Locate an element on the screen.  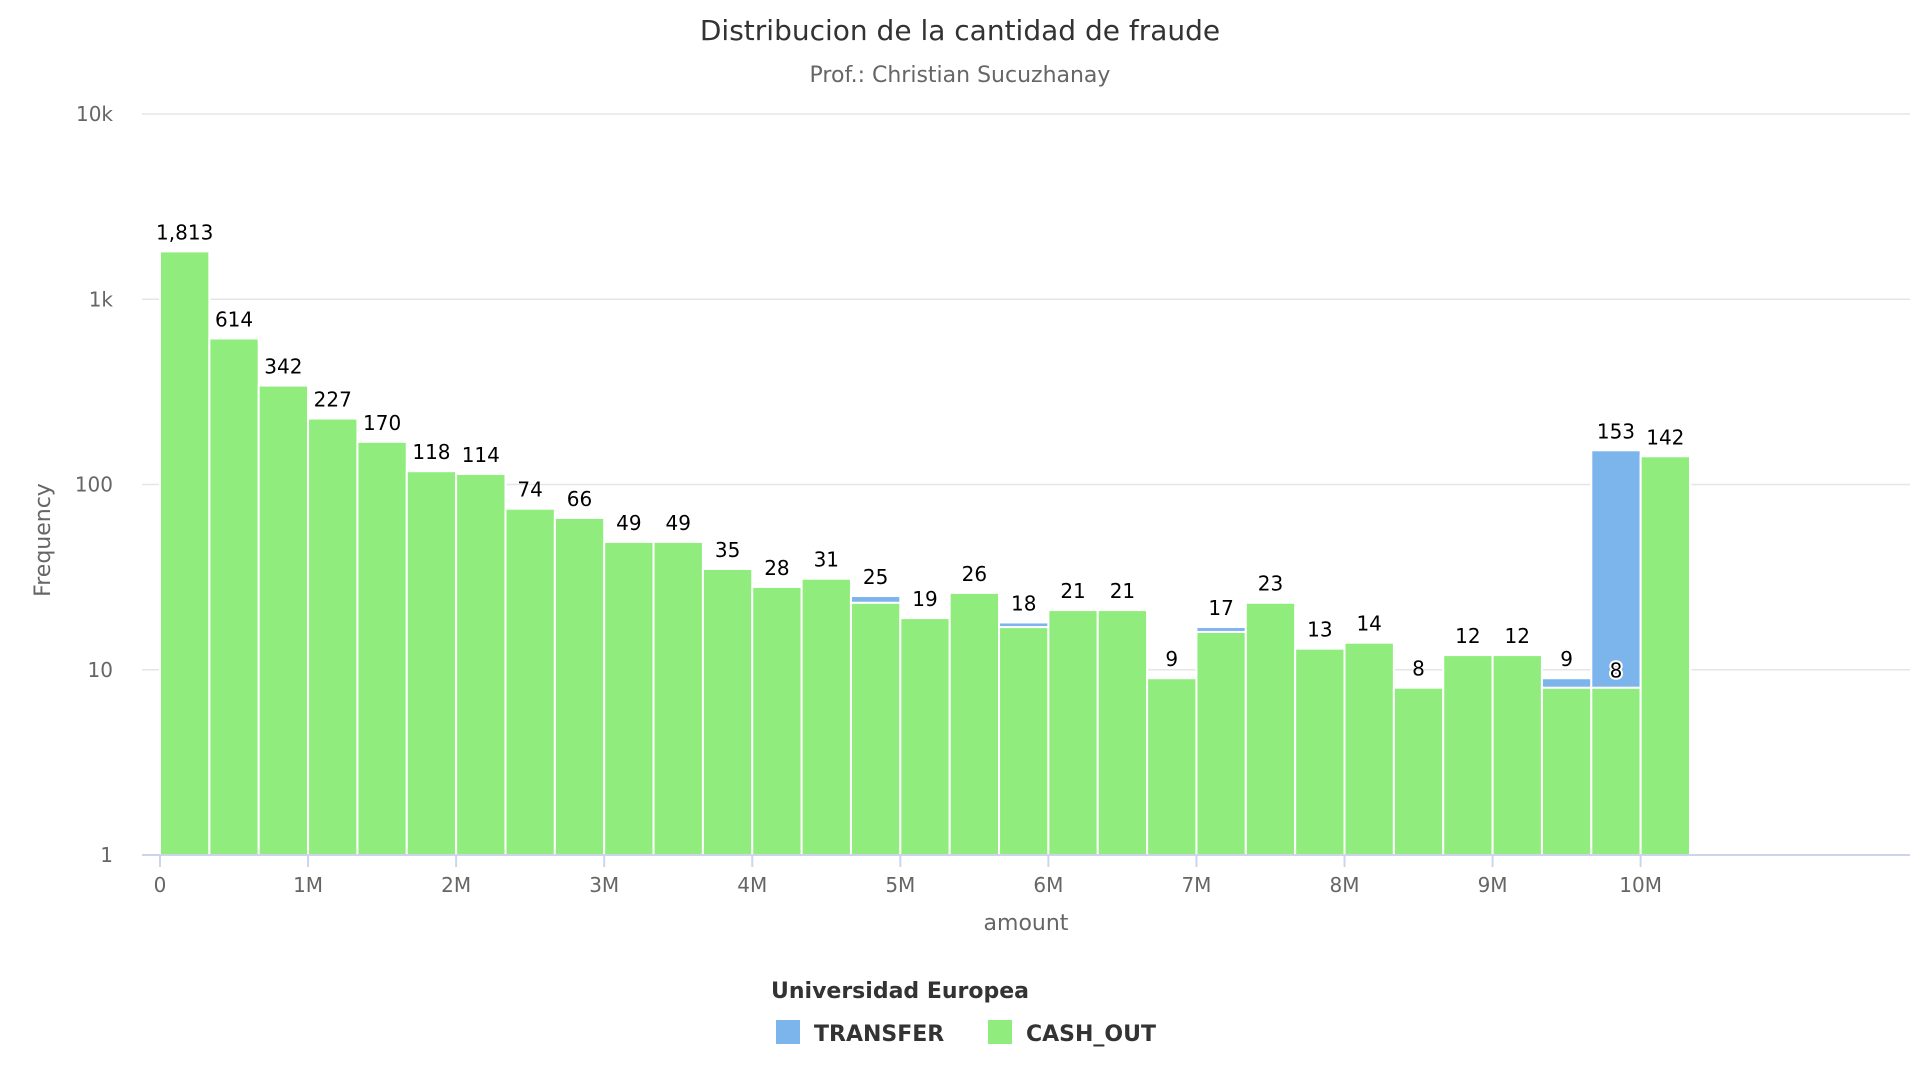
bar-total-label: 13 is located at coordinates (1319, 630).